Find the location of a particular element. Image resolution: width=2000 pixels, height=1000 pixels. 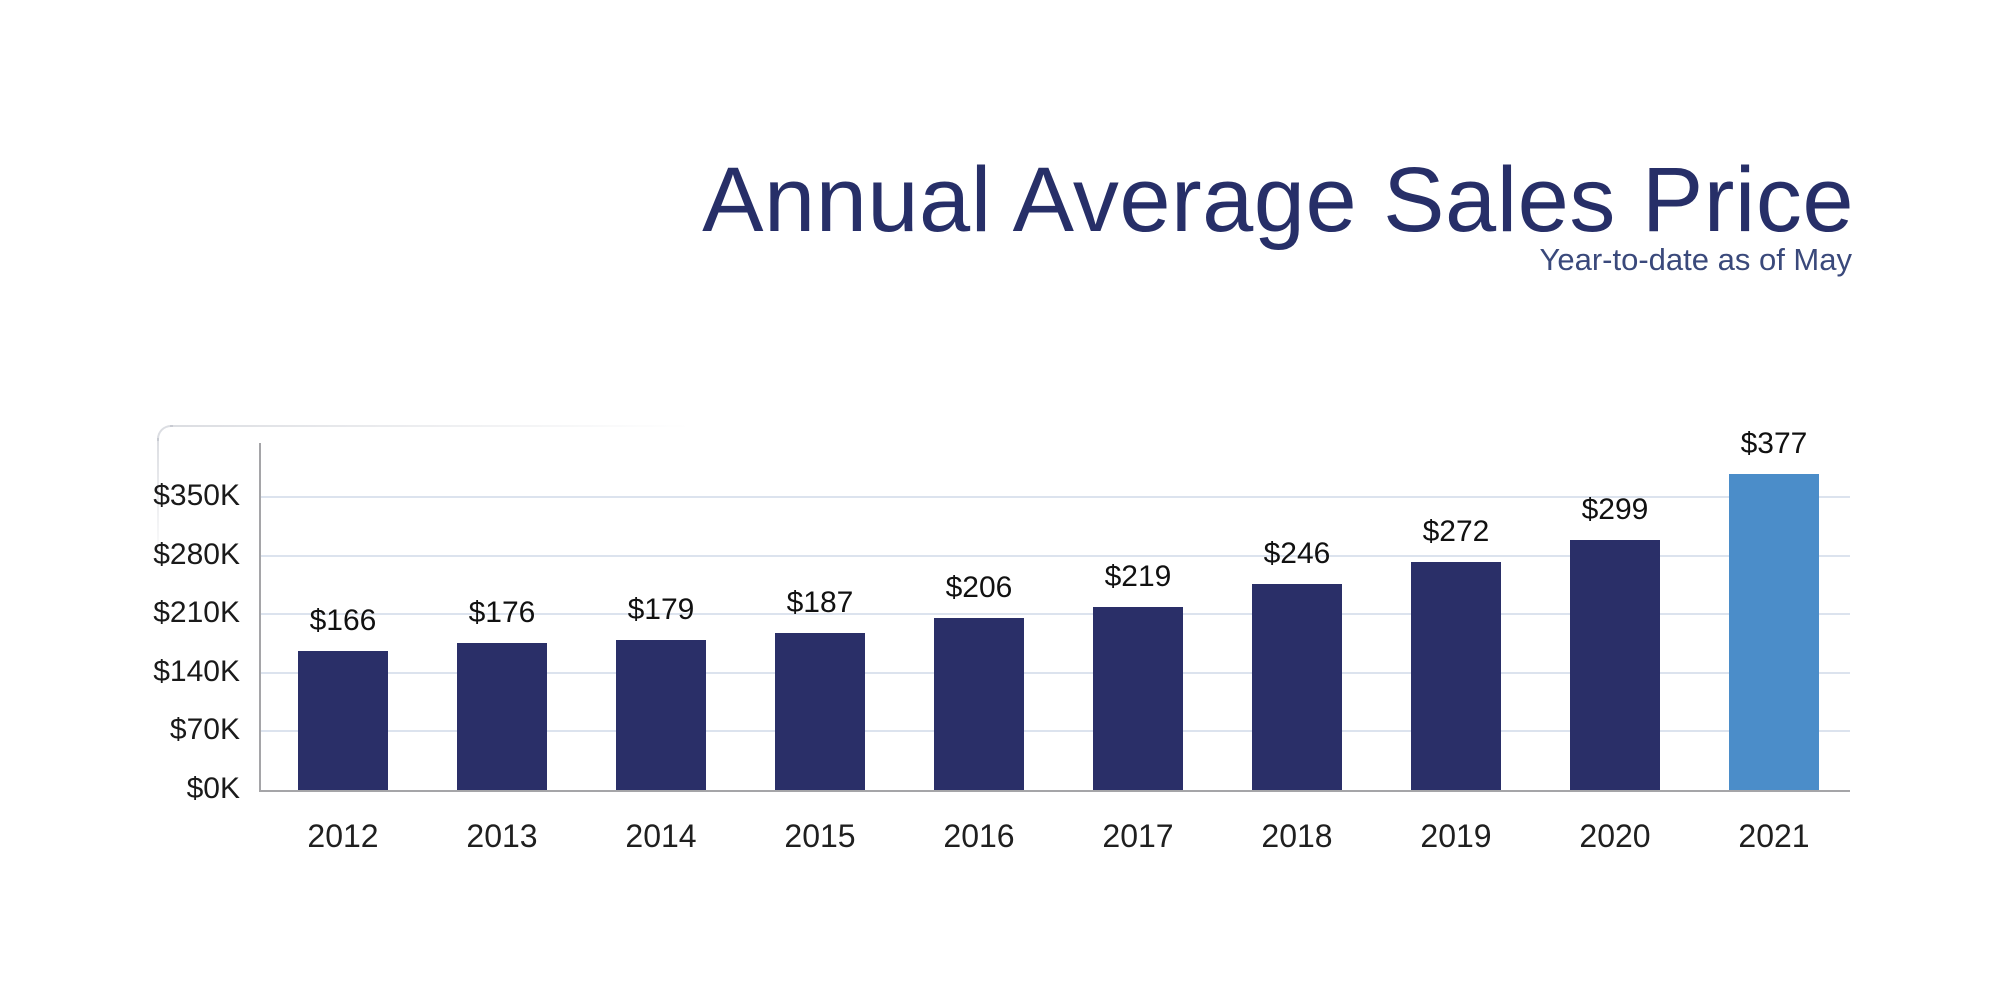

bar-2012 is located at coordinates (343, 720).